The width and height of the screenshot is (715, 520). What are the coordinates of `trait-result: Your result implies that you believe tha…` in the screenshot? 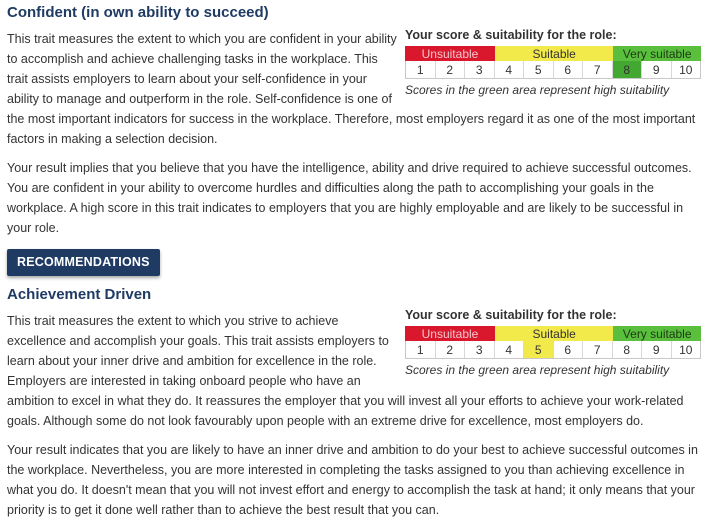 It's located at (349, 198).